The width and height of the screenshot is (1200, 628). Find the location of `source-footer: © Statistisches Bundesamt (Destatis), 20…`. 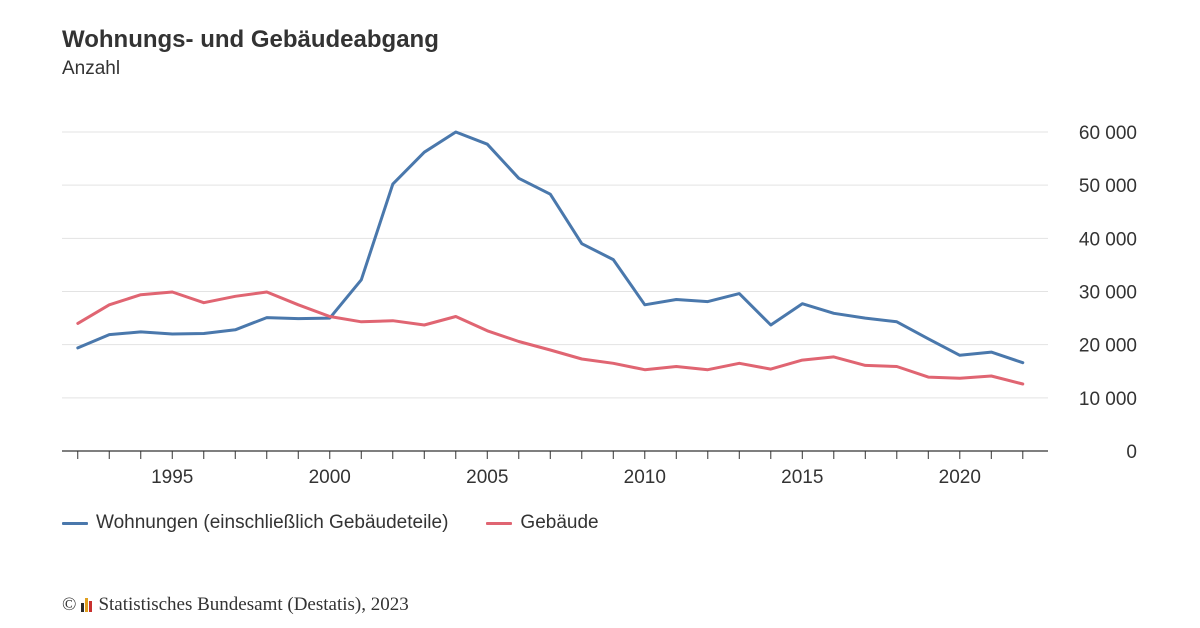

source-footer: © Statistisches Bundesamt (Destatis), 20… is located at coordinates (235, 605).